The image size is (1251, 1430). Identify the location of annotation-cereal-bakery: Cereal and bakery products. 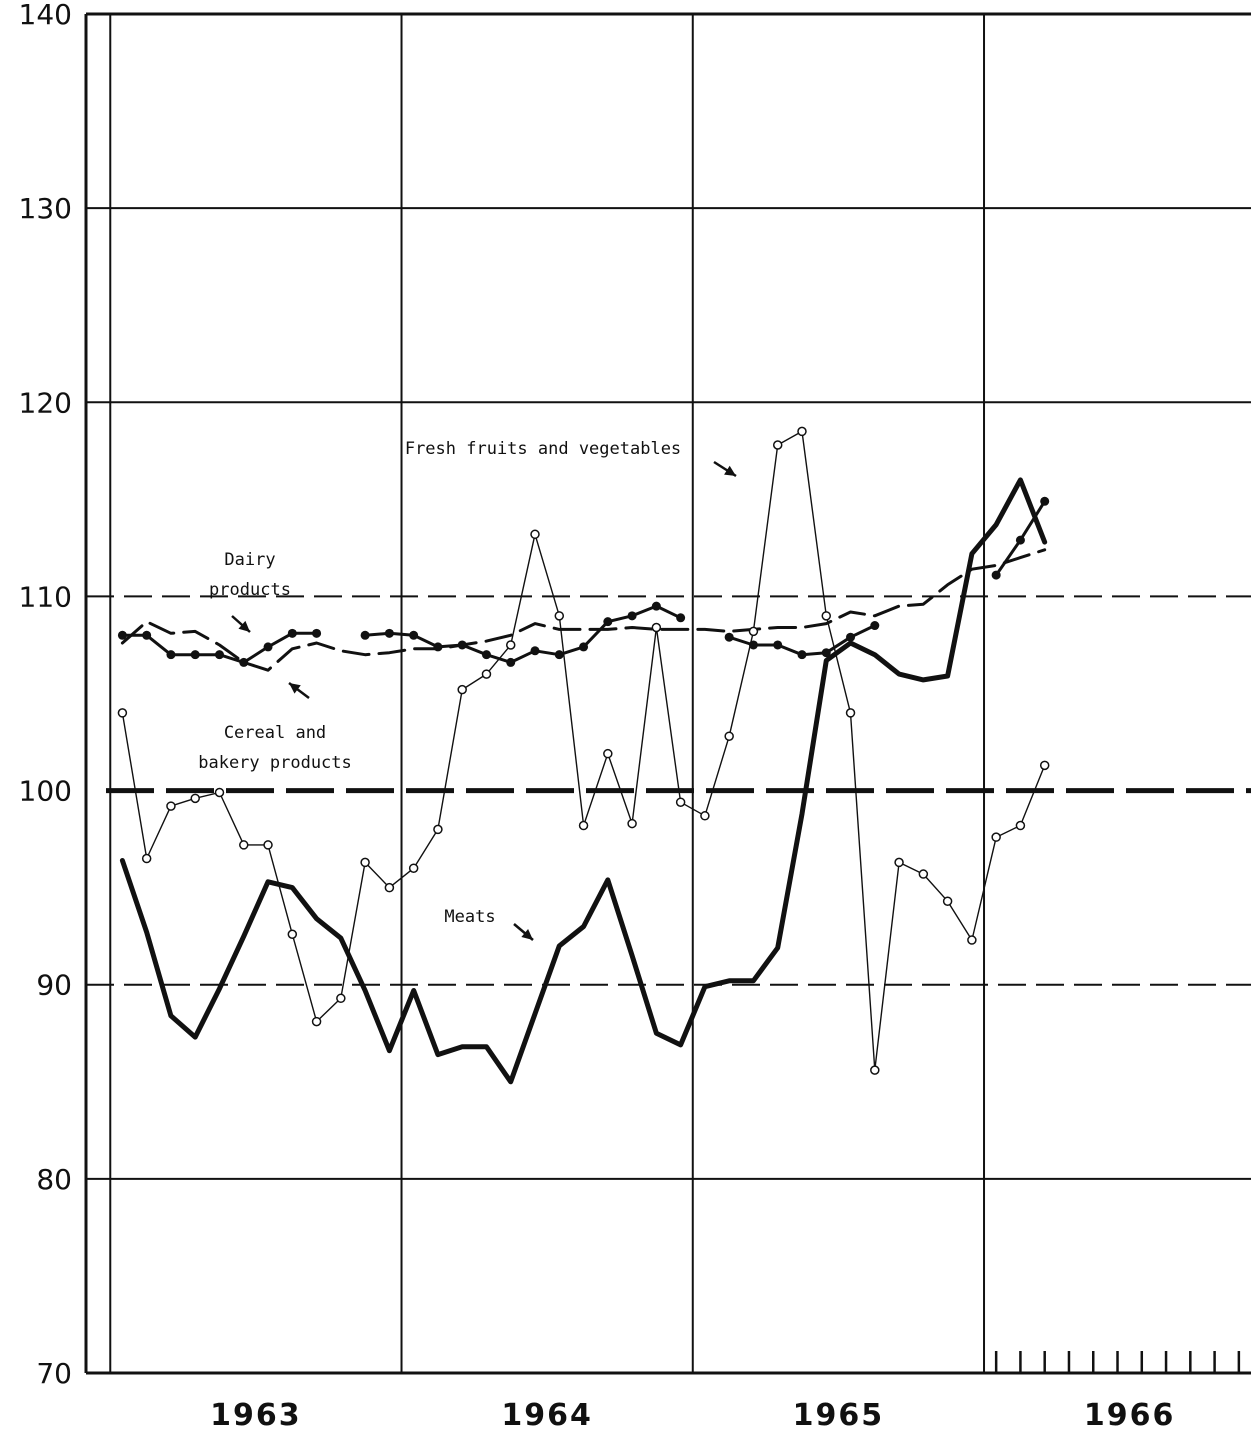
(275, 748).